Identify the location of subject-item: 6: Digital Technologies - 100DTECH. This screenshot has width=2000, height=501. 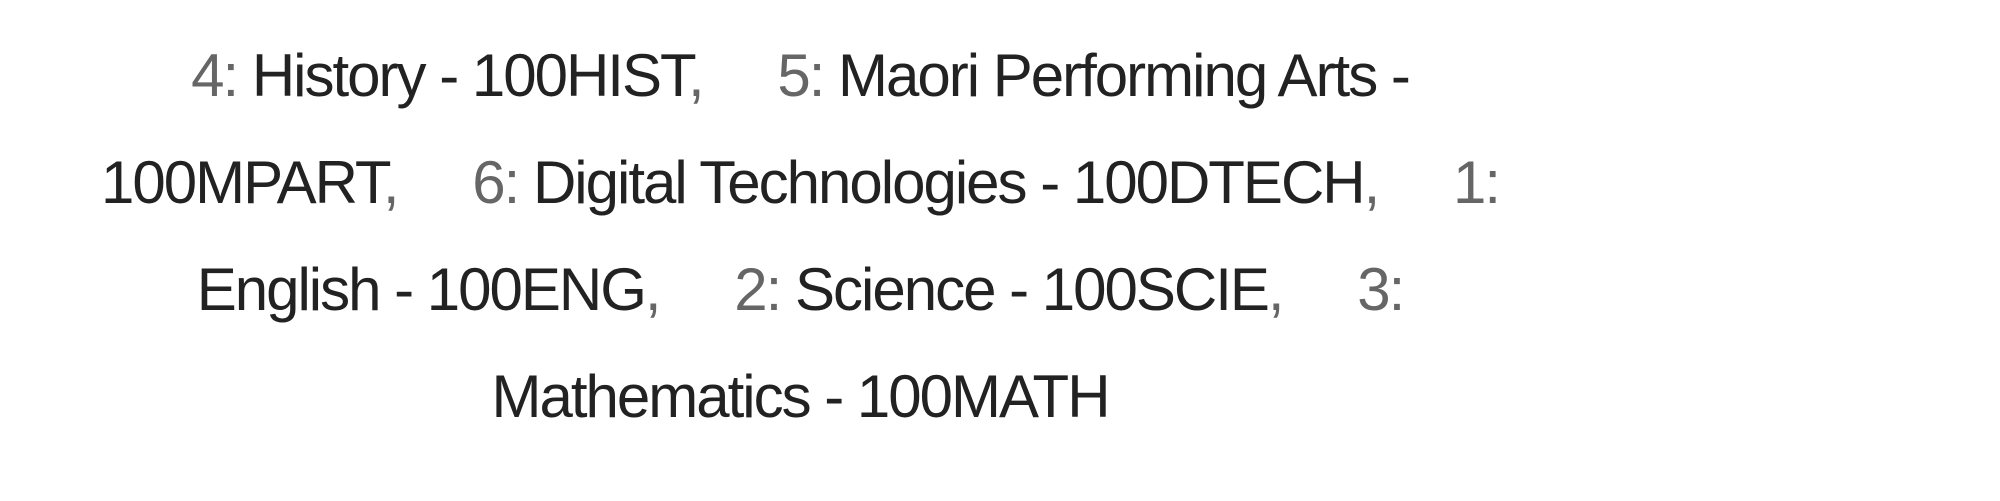
(919, 182).